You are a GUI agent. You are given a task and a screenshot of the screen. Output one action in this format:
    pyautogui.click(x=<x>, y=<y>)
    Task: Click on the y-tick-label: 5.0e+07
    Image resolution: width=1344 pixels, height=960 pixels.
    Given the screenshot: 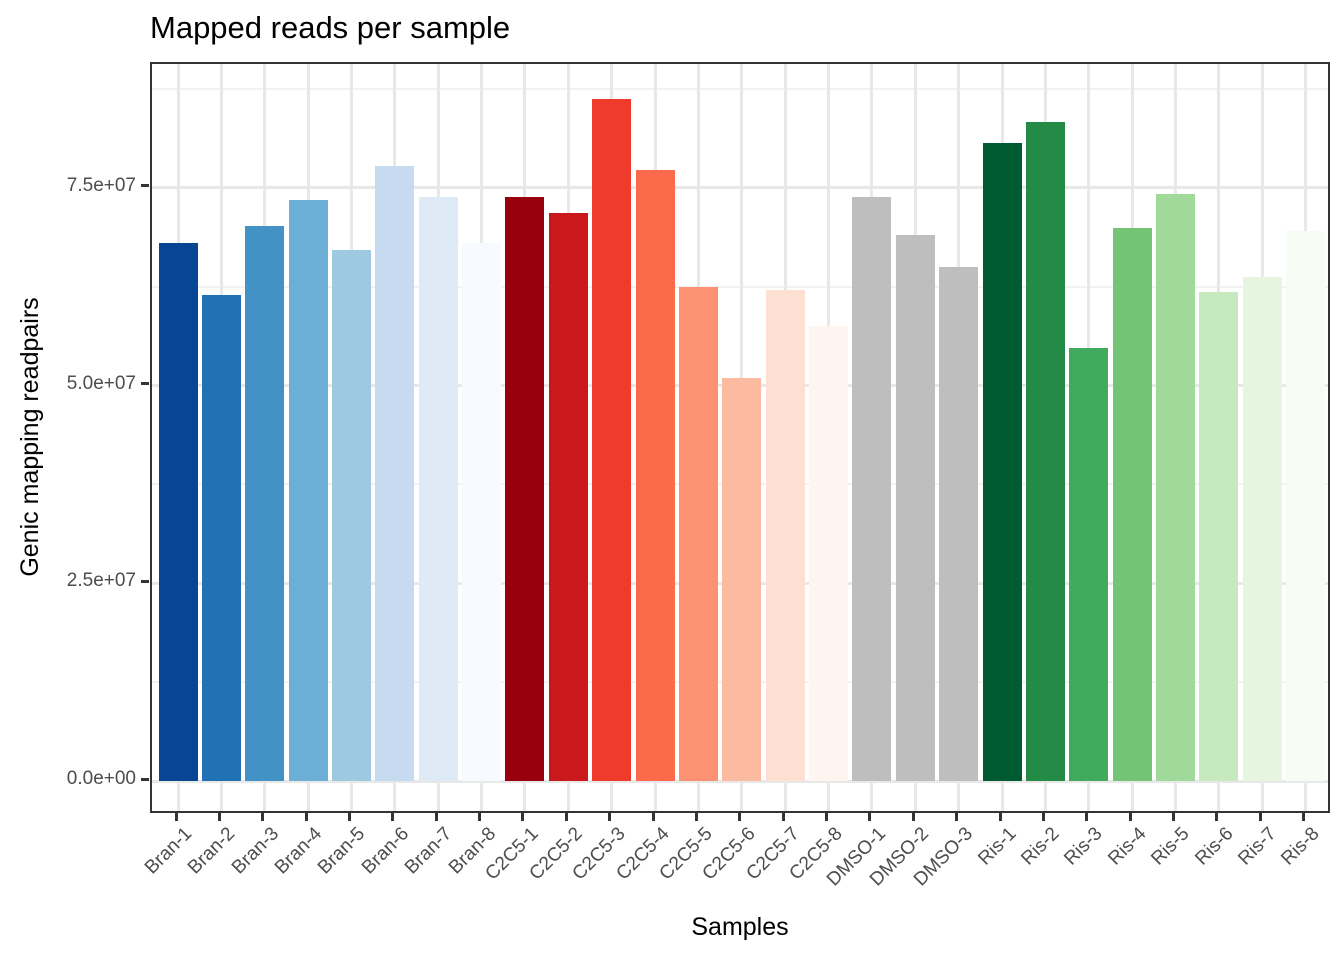 What is the action you would take?
    pyautogui.click(x=101, y=383)
    